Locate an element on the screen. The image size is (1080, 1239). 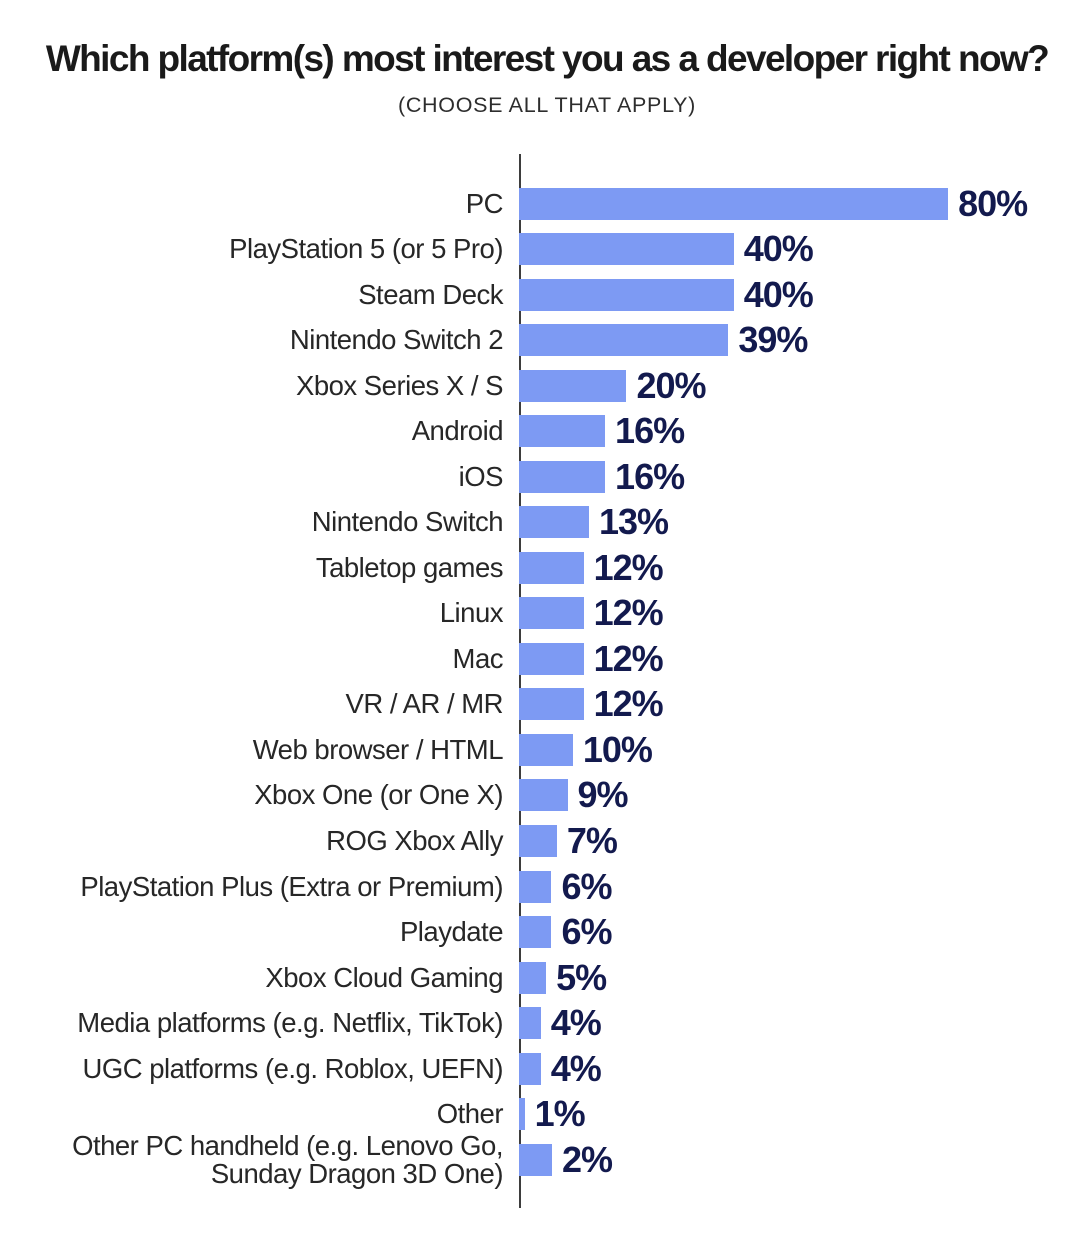
value-label: 2% is located at coordinates (587, 1159).